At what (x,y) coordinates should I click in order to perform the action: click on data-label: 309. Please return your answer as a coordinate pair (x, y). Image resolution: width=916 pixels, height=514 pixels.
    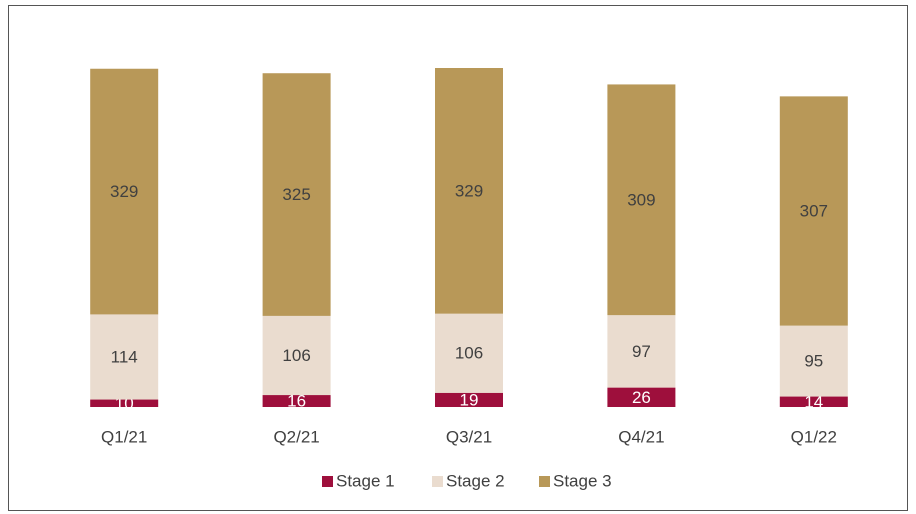
    Looking at the image, I should click on (641, 199).